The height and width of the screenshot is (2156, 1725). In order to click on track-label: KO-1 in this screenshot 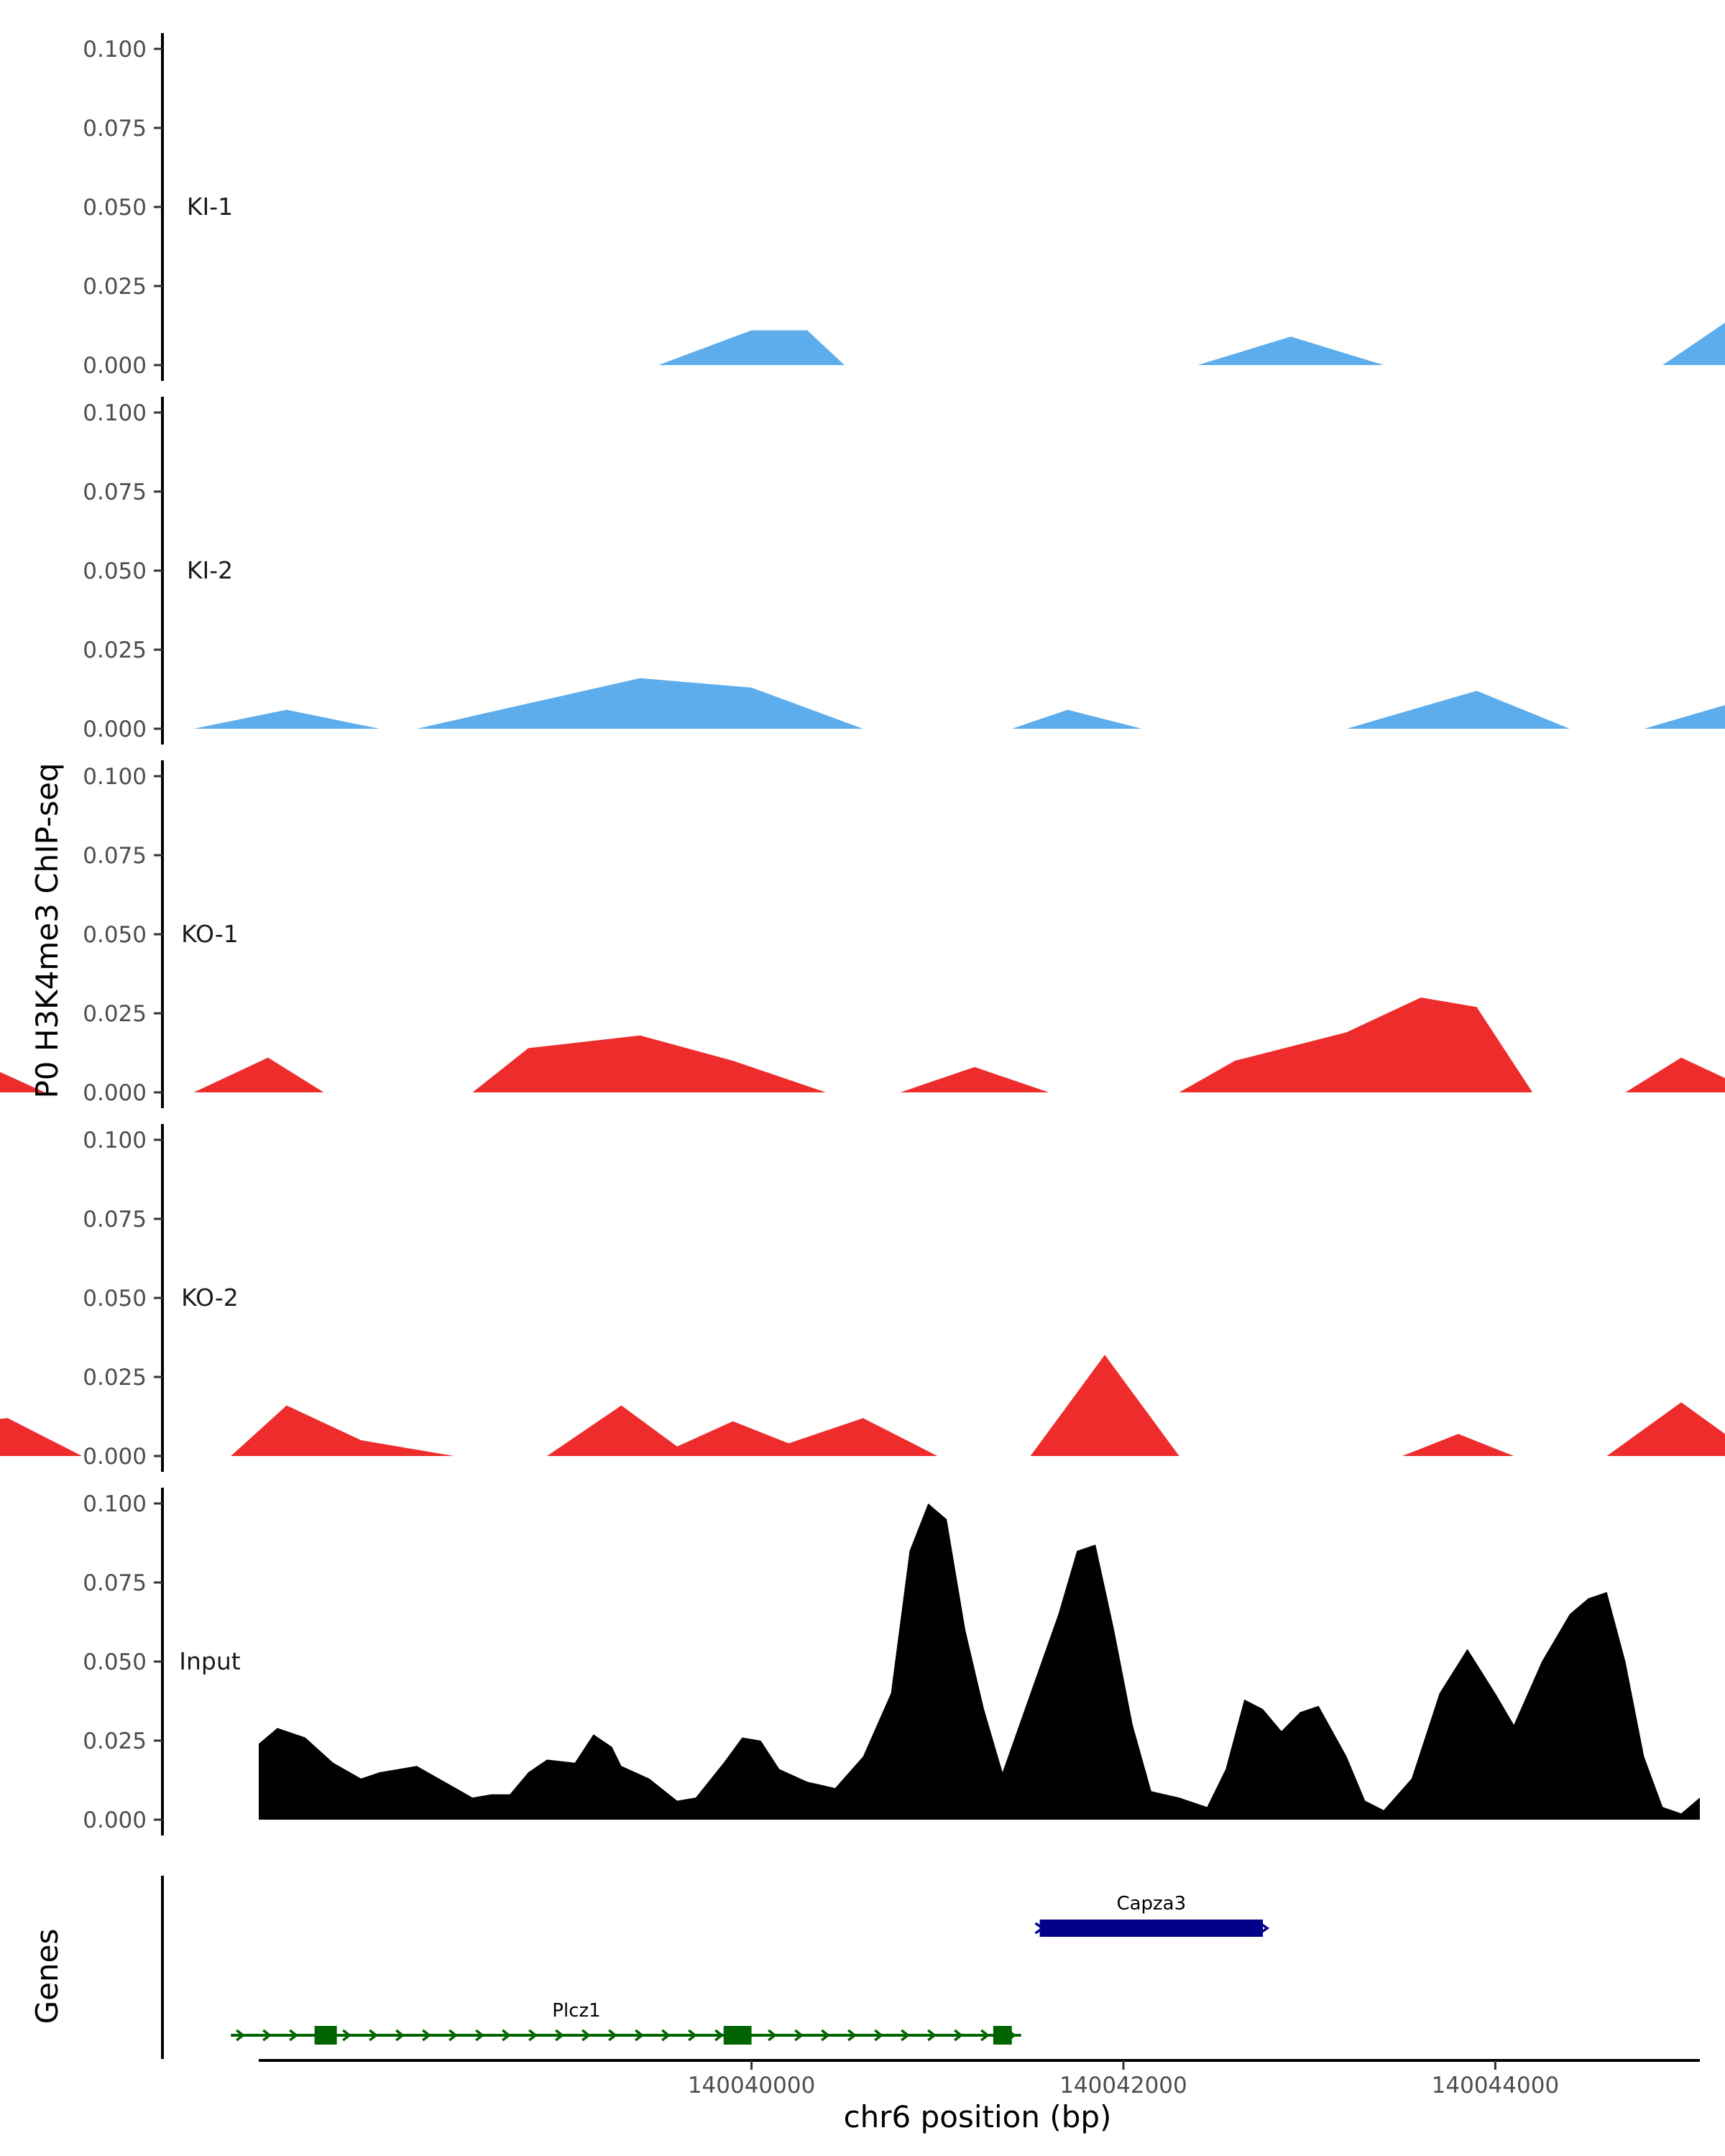, I will do `click(210, 934)`.